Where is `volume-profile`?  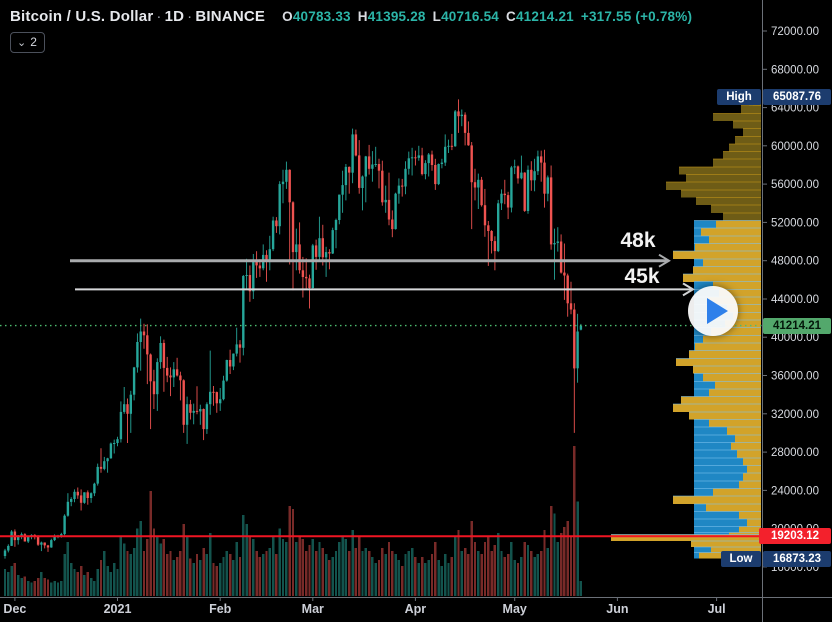
volume-profile is located at coordinates (686, 328).